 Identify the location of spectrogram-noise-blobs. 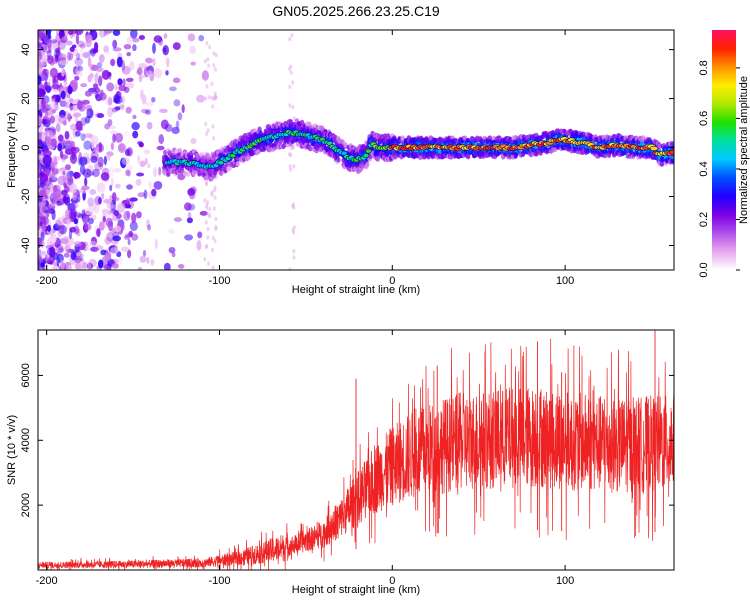
(167, 150).